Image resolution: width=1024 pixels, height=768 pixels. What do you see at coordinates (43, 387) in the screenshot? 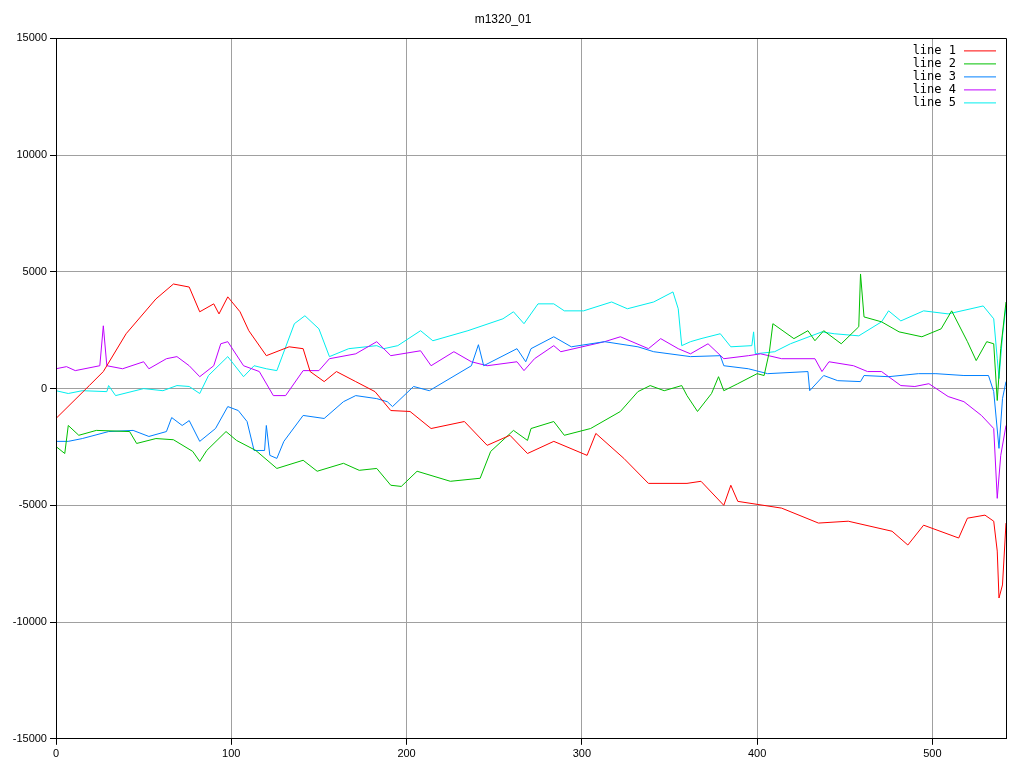
I see `y-tick-label: 0` at bounding box center [43, 387].